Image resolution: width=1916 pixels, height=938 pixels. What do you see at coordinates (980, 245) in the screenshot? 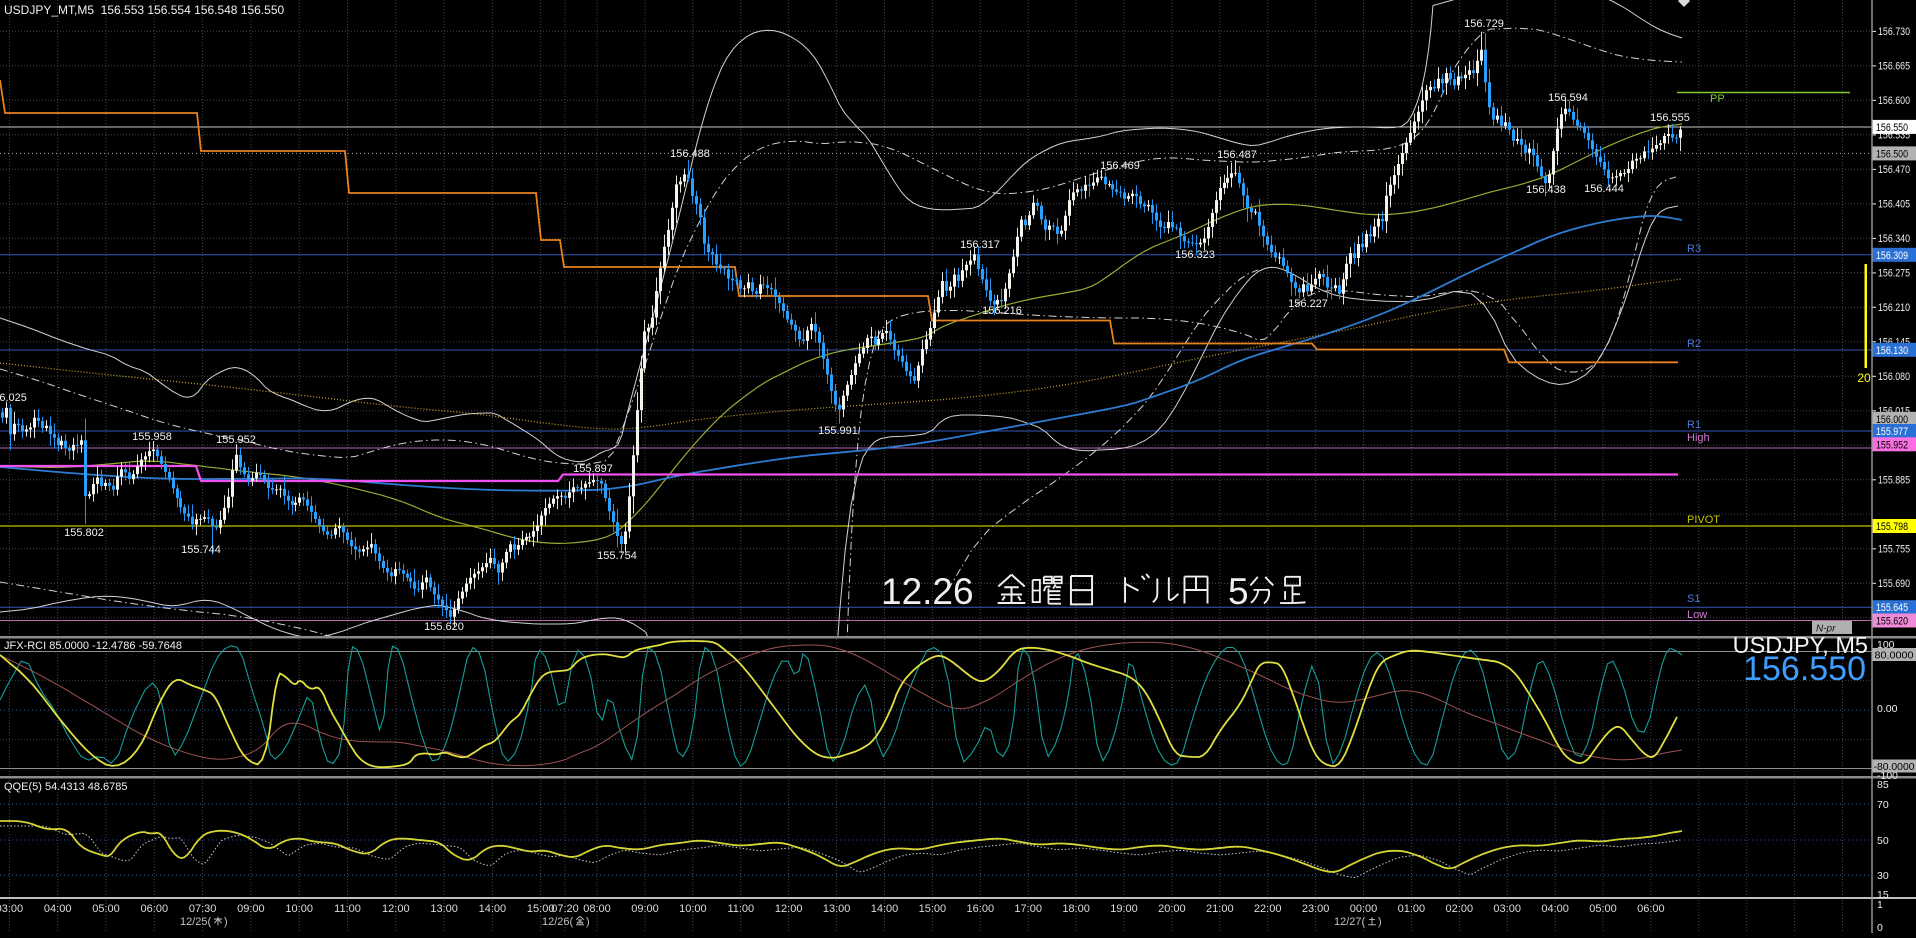
I see `svg-text: 156.317` at bounding box center [980, 245].